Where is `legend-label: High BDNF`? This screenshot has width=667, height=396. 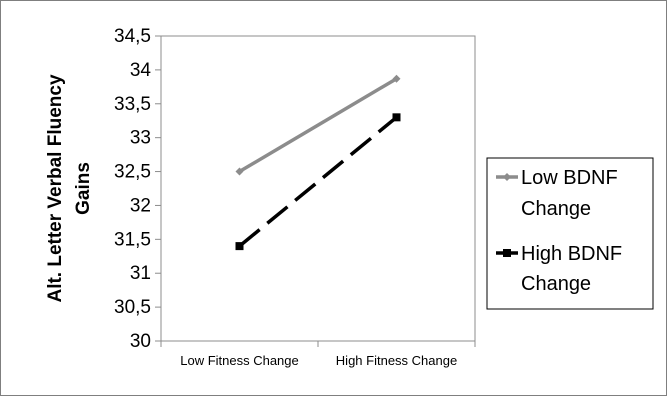
legend-label: High BDNF is located at coordinates (571, 254).